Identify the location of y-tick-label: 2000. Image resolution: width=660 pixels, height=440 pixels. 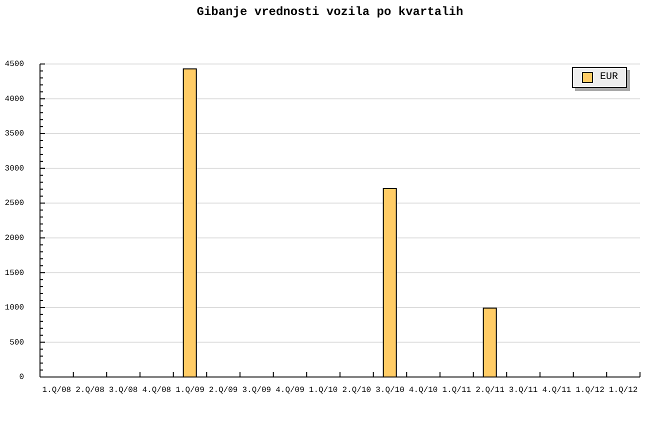
(14, 238).